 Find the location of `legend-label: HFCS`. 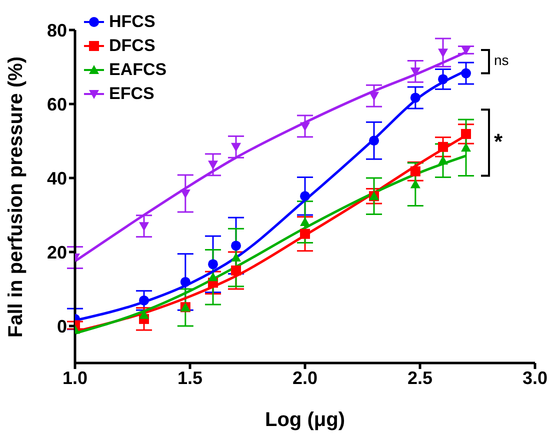

legend-label: HFCS is located at coordinates (132, 22).